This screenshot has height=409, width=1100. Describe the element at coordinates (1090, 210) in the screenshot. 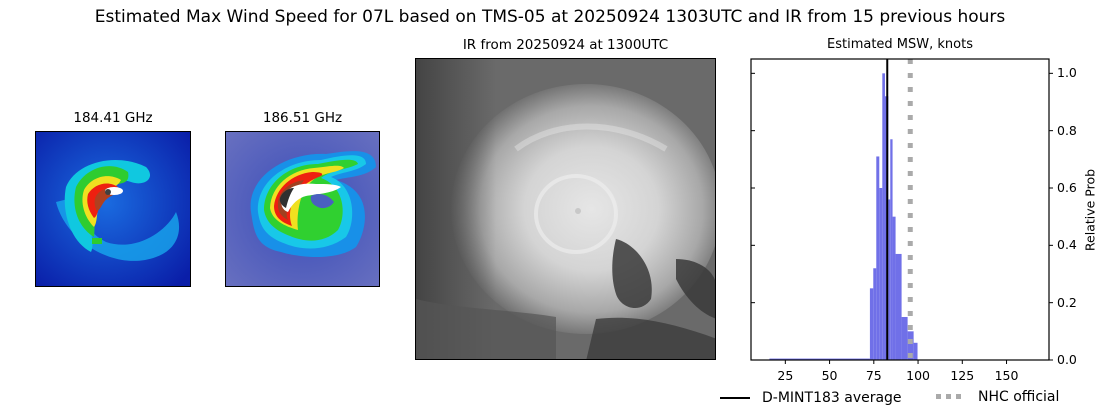

I see `y-axis-label: Relative Prob` at that location.